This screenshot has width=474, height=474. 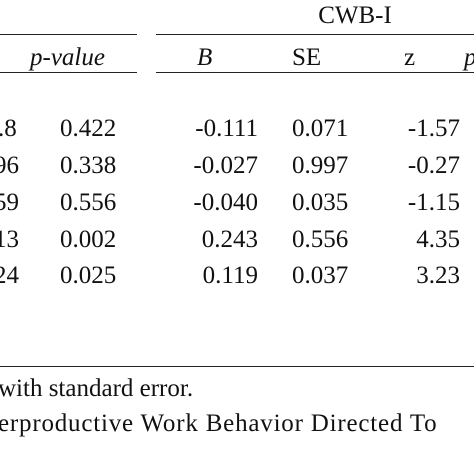 What do you see at coordinates (438, 275) in the screenshot?
I see `cell-z: 3.23` at bounding box center [438, 275].